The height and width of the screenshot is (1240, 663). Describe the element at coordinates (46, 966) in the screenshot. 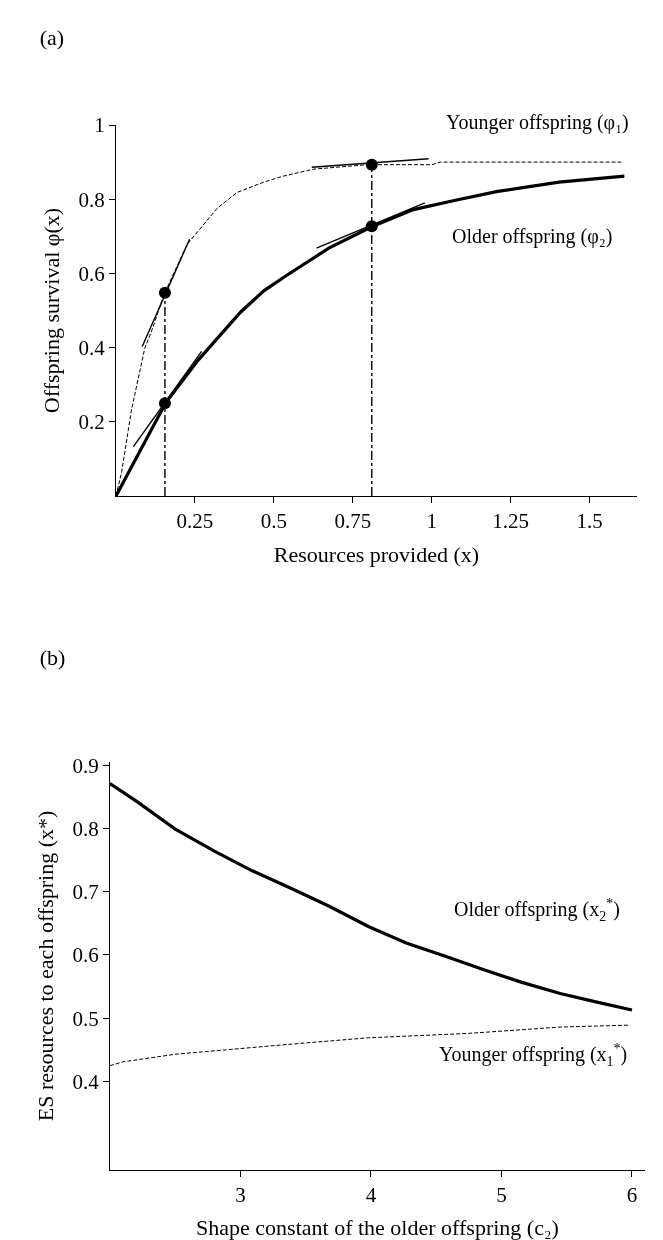

I see `y-axis-title: ES resources to each offspring (x*)` at that location.